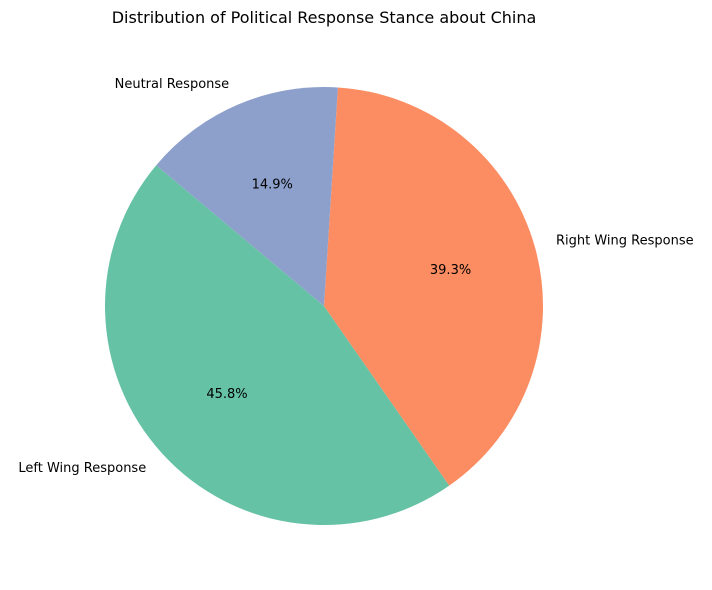 This screenshot has height=590, width=712. What do you see at coordinates (172, 84) in the screenshot?
I see `slice-label: Neutral Response` at bounding box center [172, 84].